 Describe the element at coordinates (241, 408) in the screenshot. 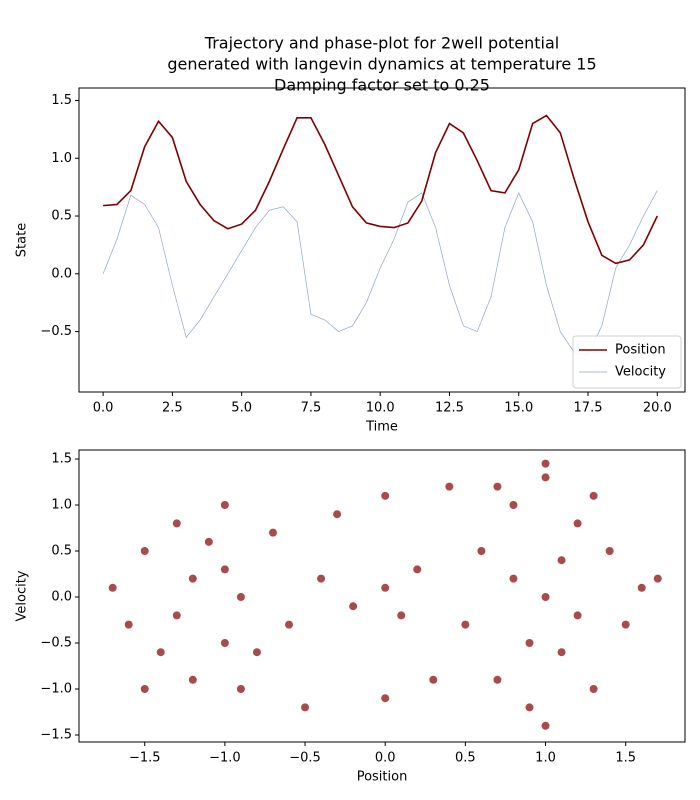

I see `x-tick-label: 5.0` at that location.